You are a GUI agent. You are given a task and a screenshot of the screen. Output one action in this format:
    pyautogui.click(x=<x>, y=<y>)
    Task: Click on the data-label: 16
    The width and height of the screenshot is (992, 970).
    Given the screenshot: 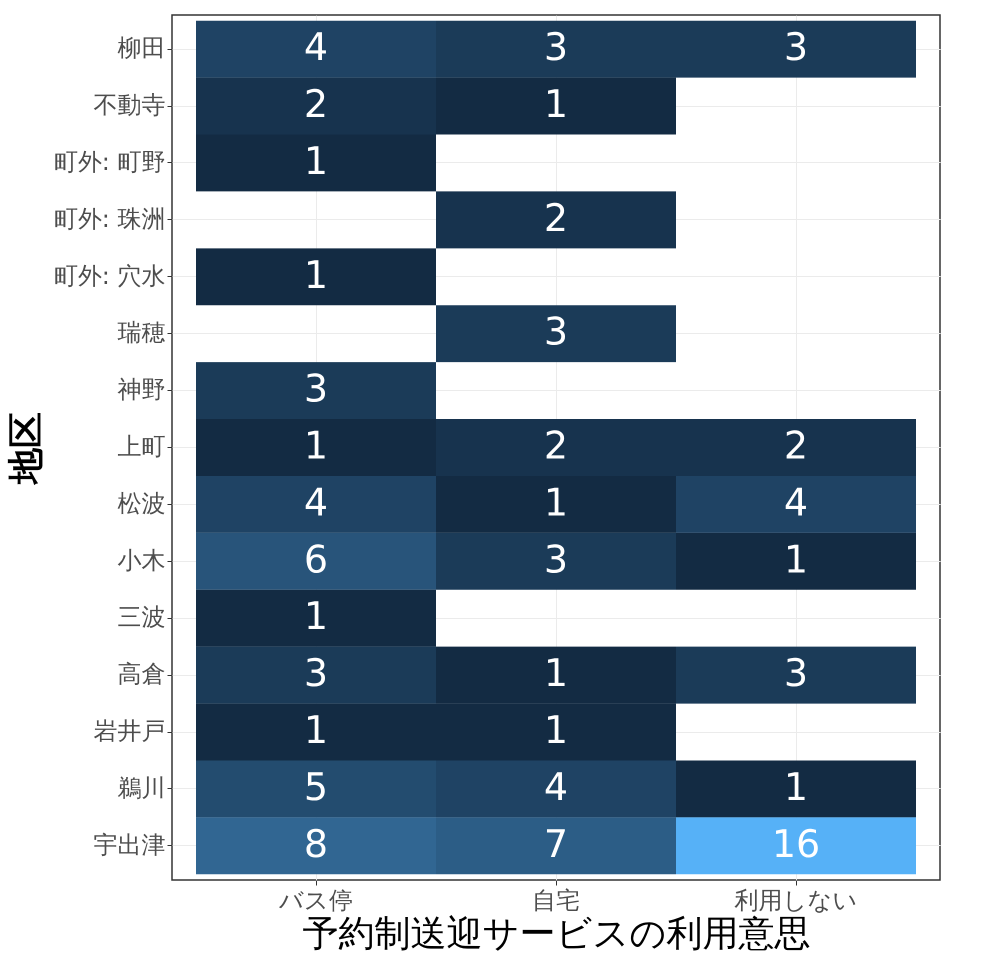 What is the action you would take?
    pyautogui.click(x=796, y=844)
    